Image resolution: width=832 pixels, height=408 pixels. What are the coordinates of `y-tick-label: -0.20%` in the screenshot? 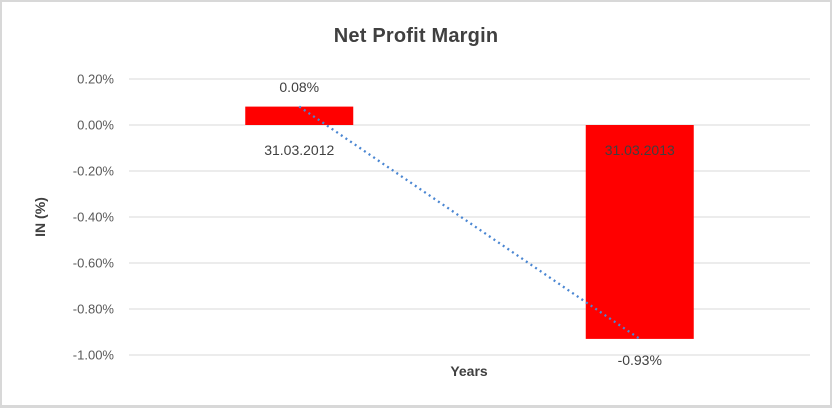 It's located at (94, 171).